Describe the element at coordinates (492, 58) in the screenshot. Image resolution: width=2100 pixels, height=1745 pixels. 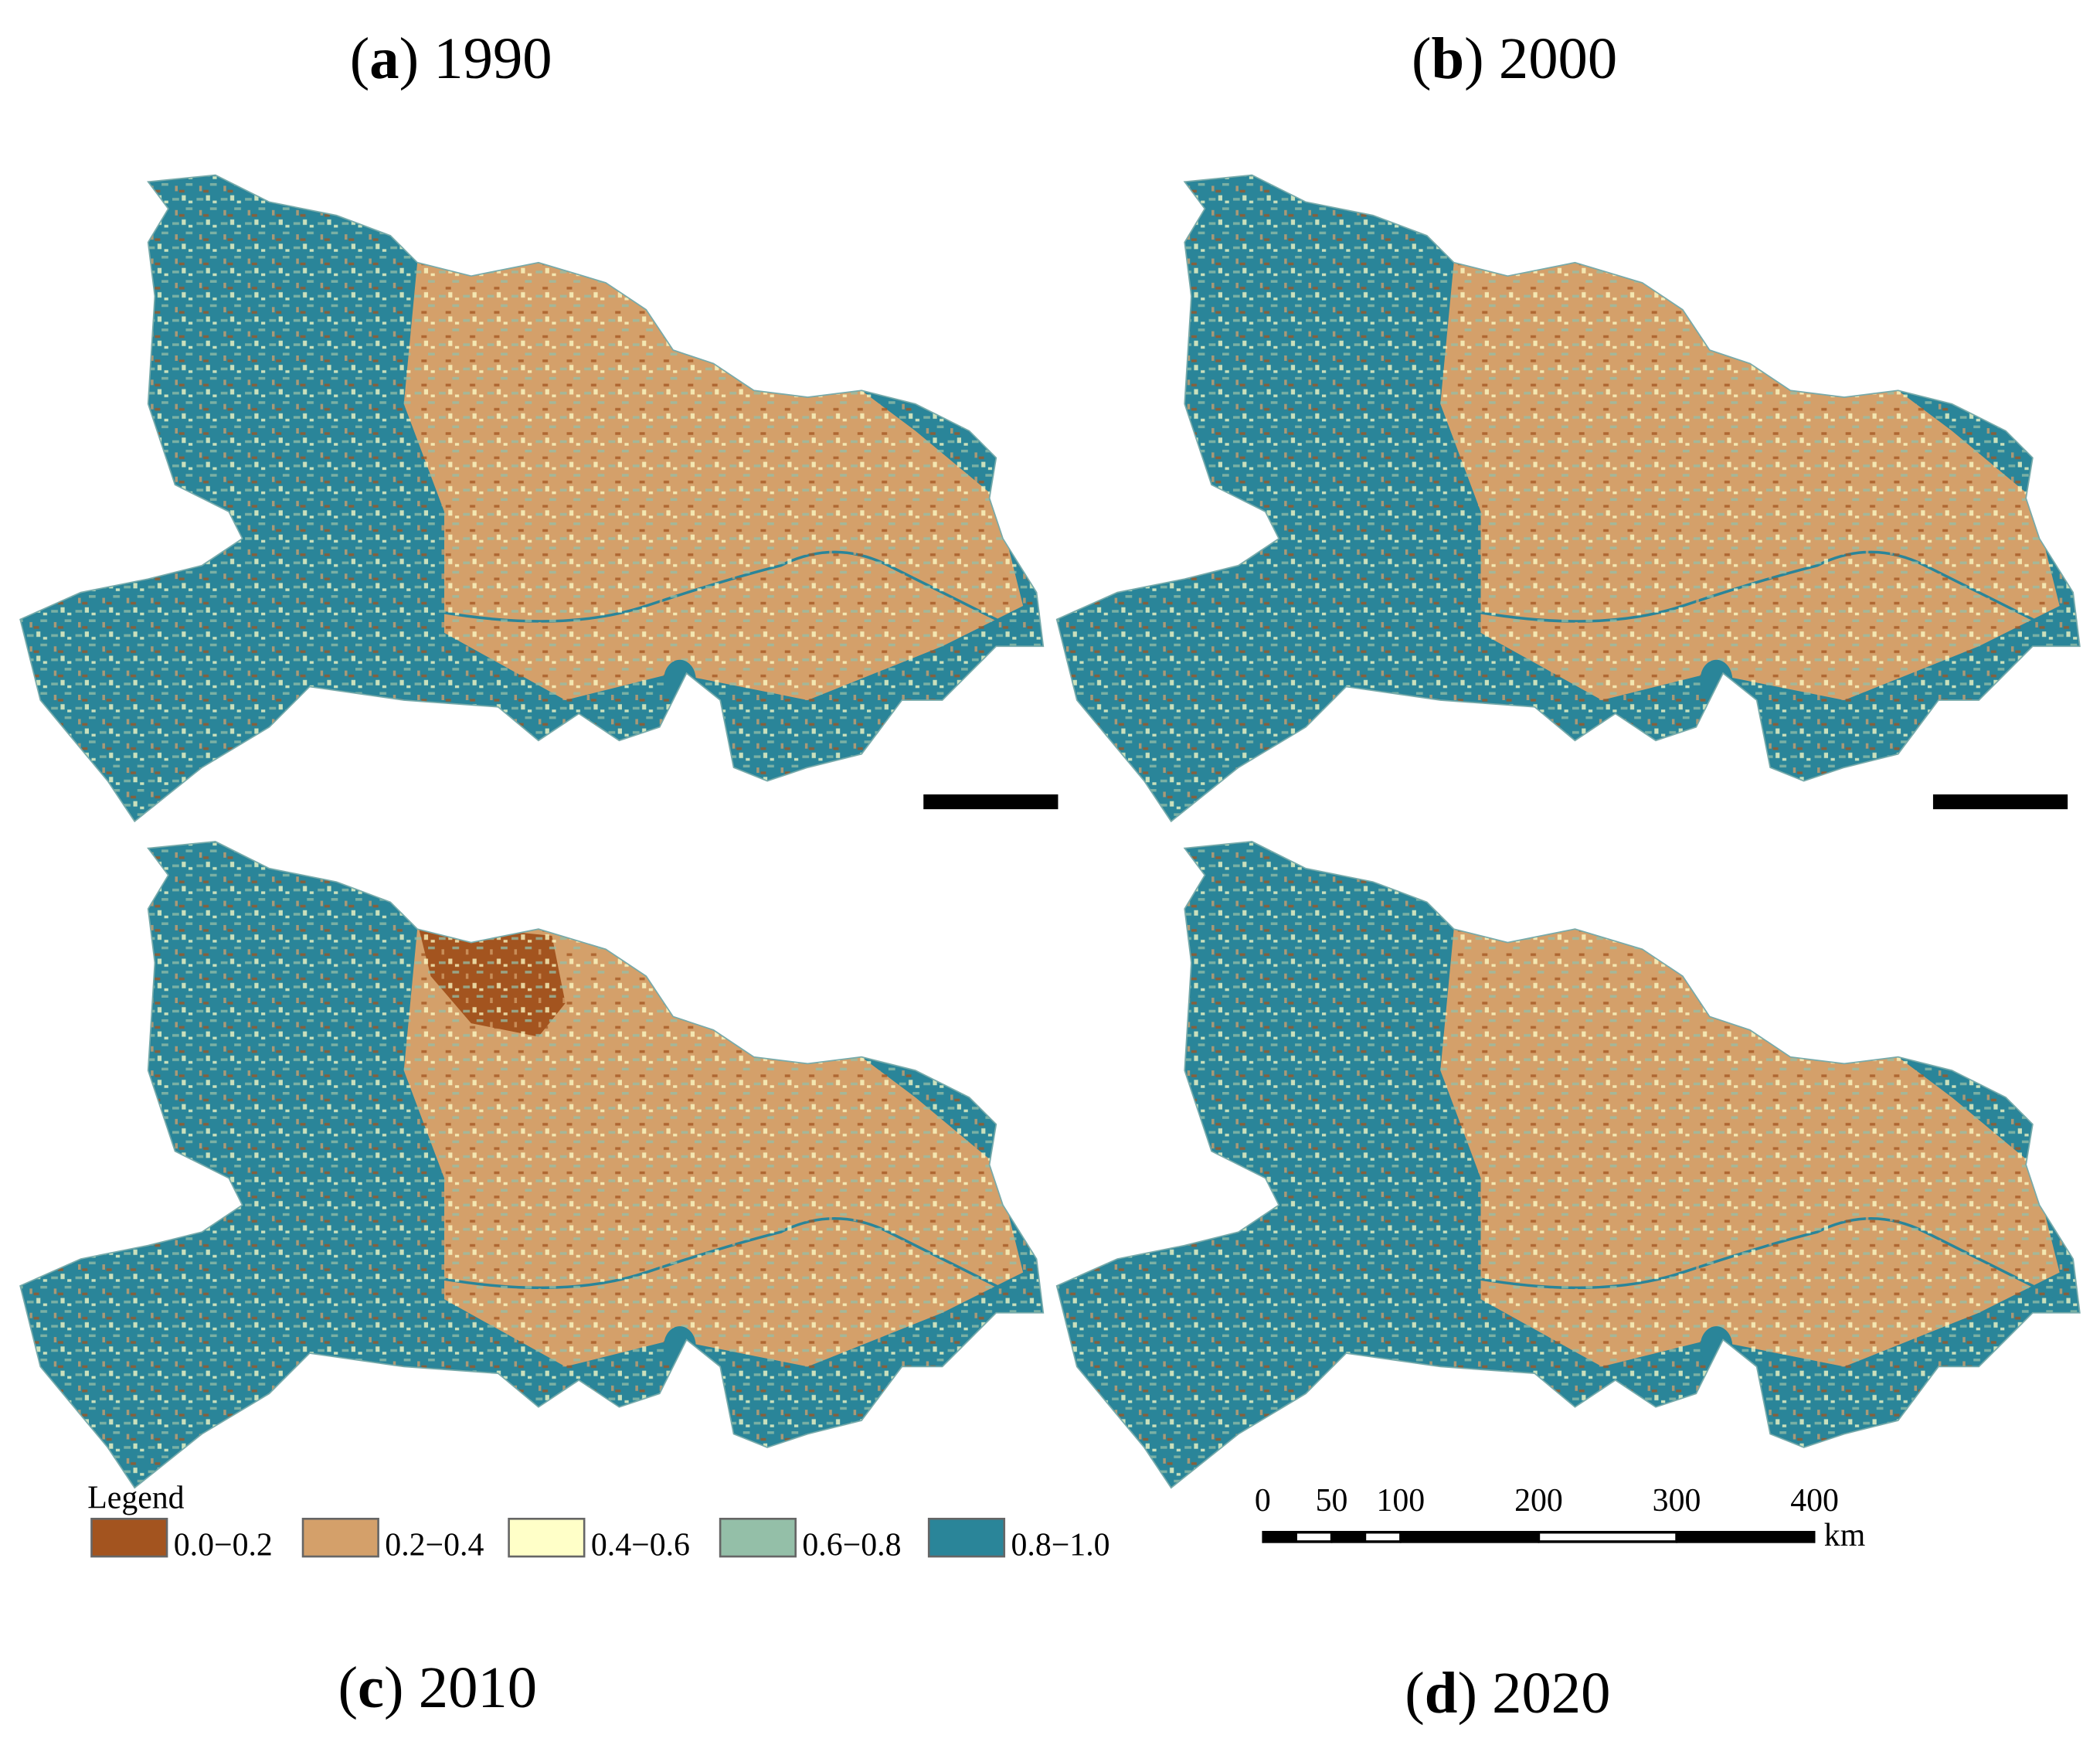
I see `panel-year: 1990` at that location.